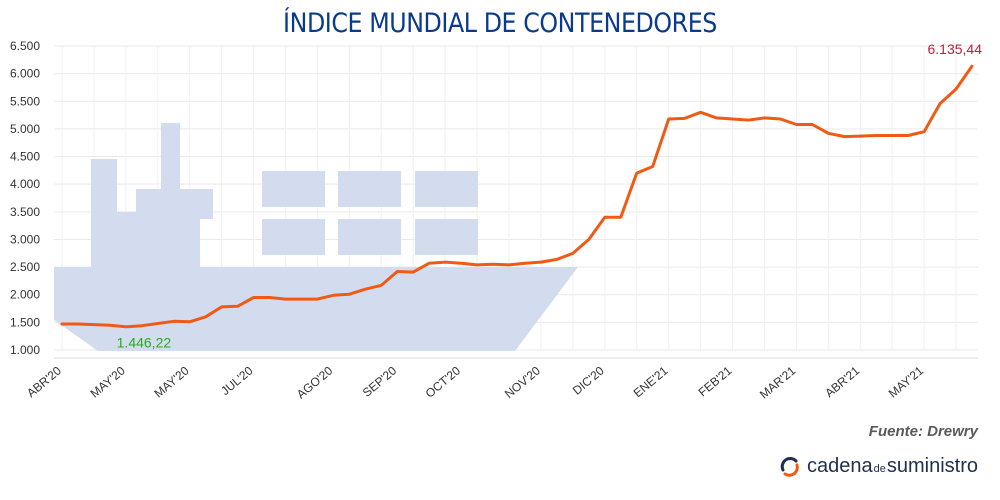 The width and height of the screenshot is (1000, 500). I want to click on ship-hull, so click(316, 309).